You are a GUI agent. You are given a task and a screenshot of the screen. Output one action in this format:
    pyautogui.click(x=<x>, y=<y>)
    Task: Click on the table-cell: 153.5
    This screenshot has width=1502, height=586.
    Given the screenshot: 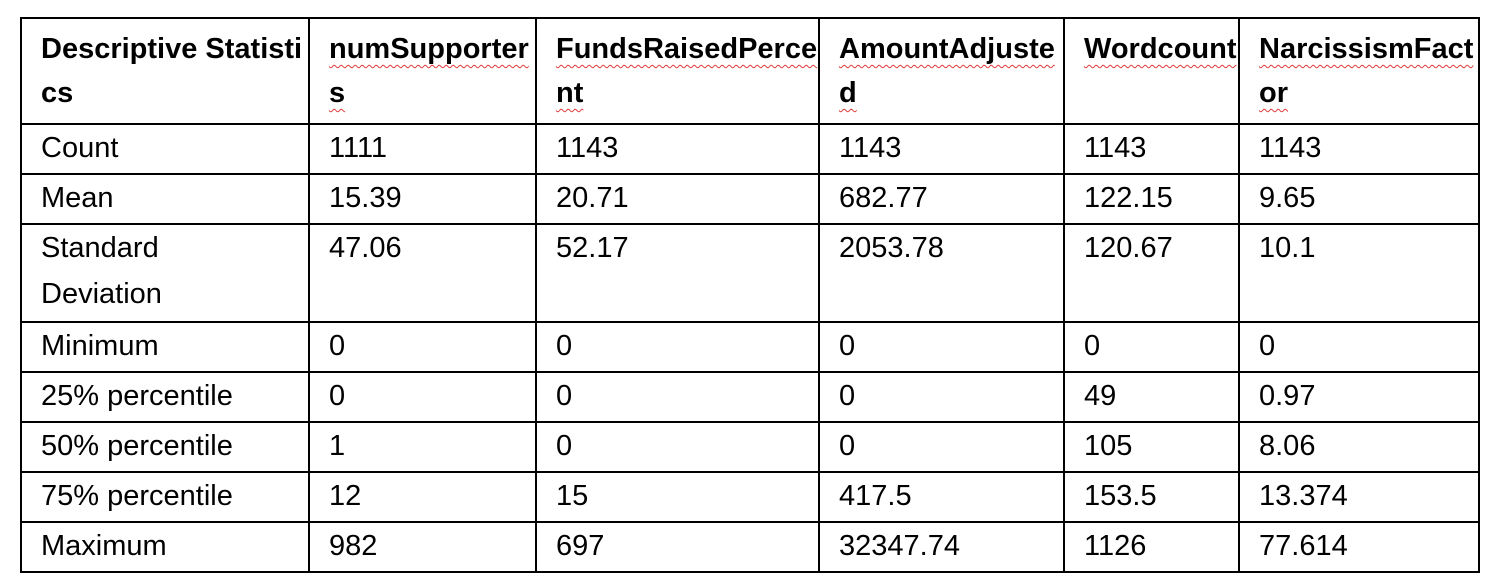 What is the action you would take?
    pyautogui.click(x=1151, y=497)
    